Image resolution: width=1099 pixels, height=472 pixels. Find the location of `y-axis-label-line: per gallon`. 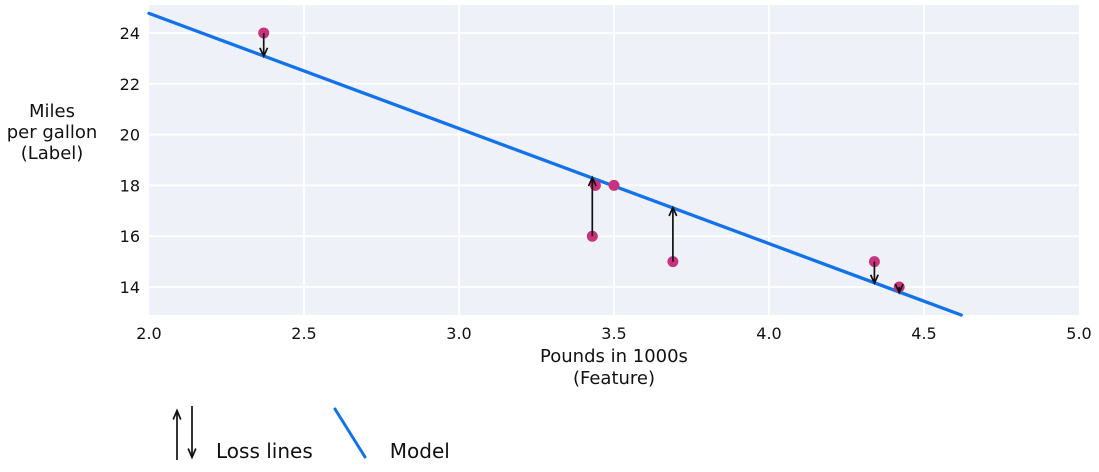

y-axis-label-line: per gallon is located at coordinates (52, 132).